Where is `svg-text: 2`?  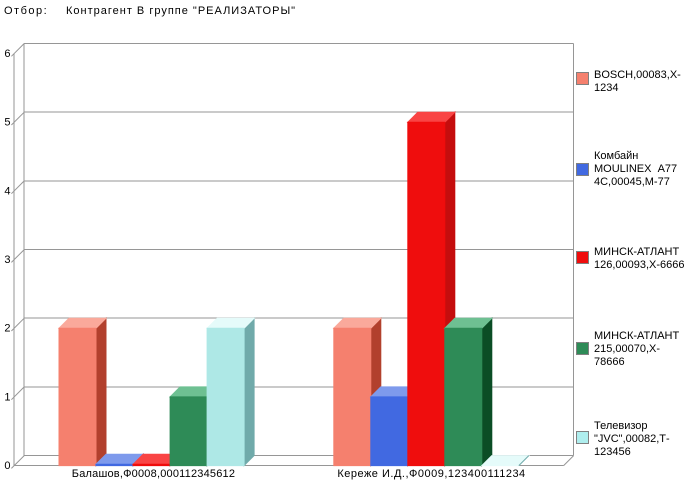
svg-text: 2 is located at coordinates (7, 329).